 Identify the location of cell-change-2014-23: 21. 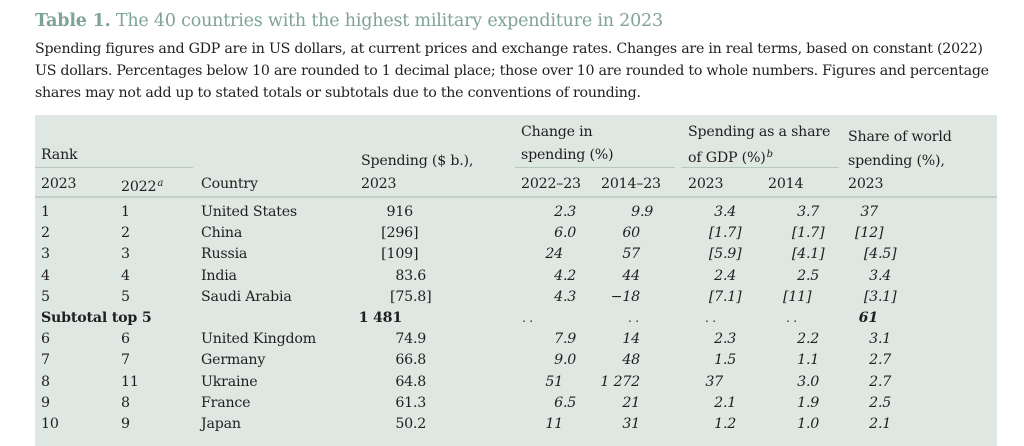
(631, 402).